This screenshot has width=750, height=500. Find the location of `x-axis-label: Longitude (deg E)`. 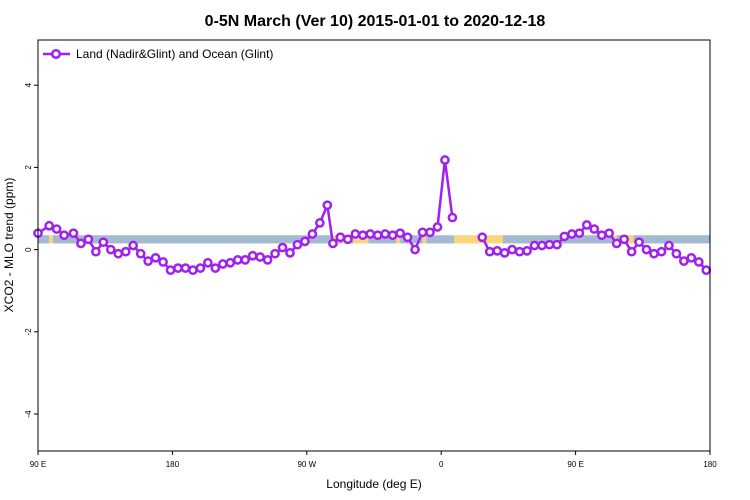

x-axis-label: Longitude (deg E) is located at coordinates (373, 484).